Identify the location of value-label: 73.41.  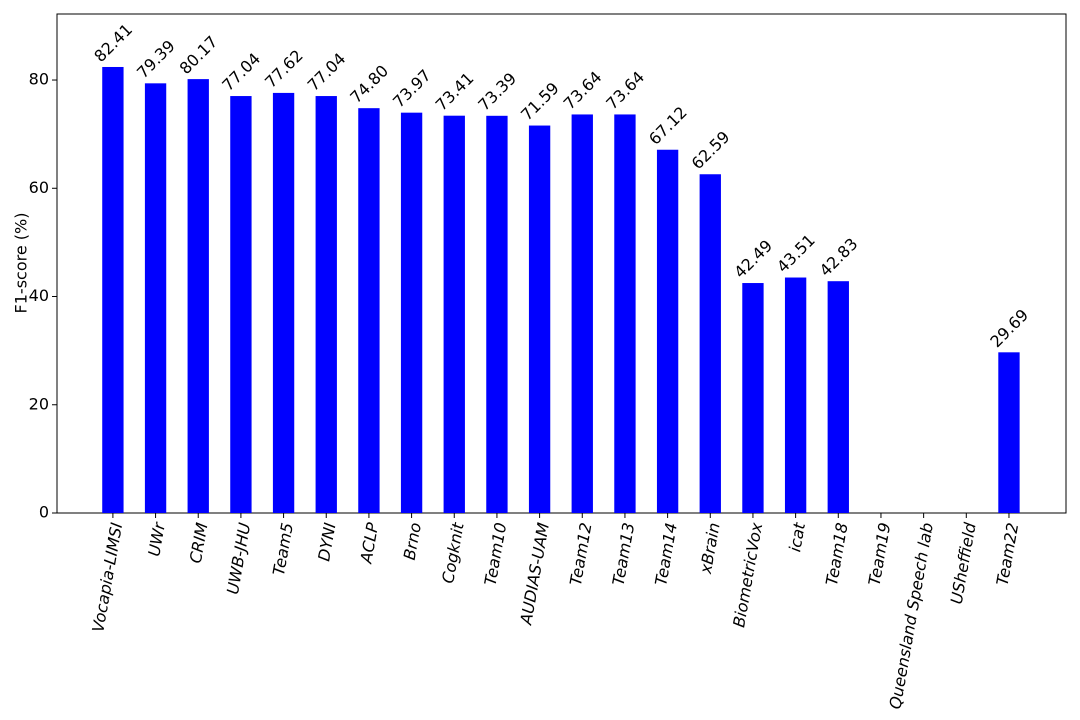
(455, 92).